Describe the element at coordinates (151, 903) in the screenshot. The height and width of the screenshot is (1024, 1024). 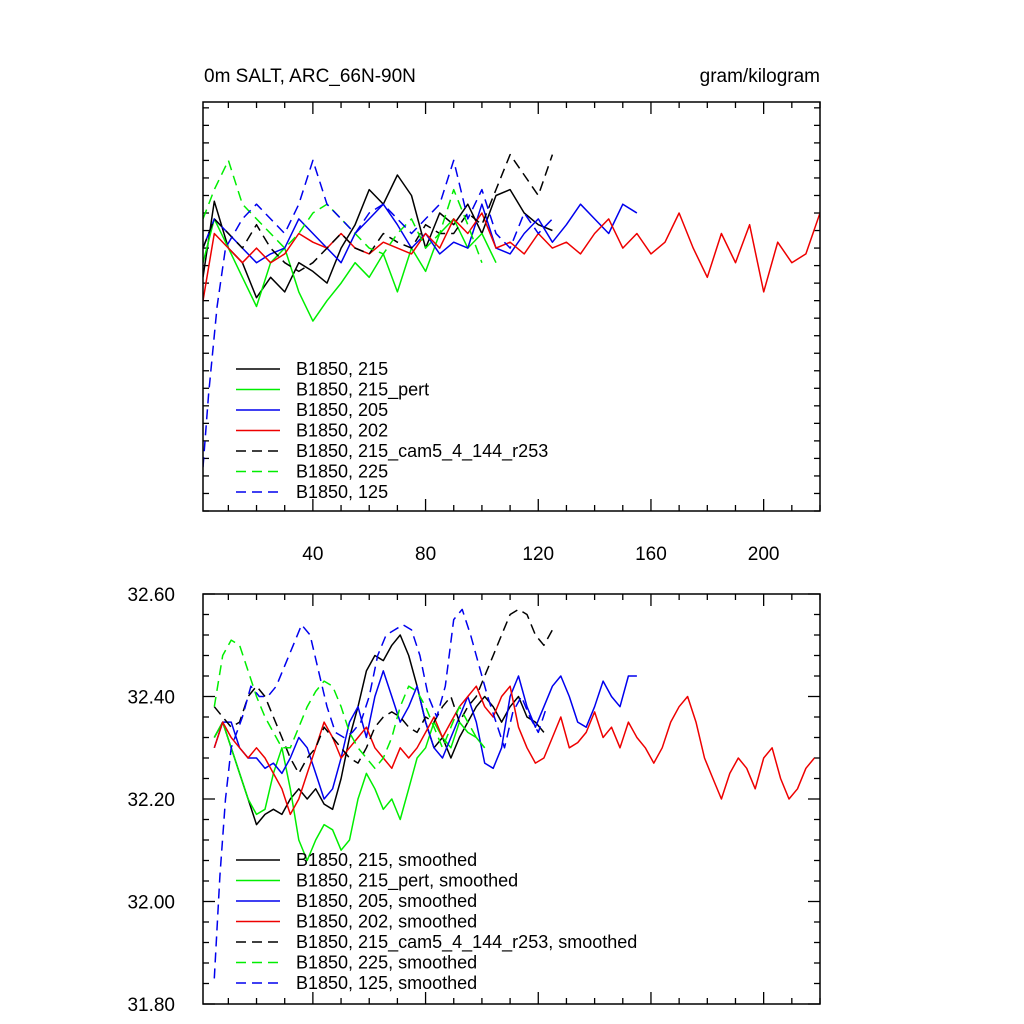
I see `y-tick-label: 32.00` at that location.